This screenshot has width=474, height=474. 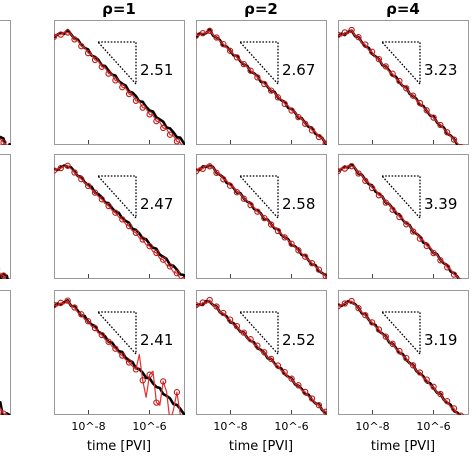 I want to click on panel-1-3: 3.39, so click(x=403, y=216).